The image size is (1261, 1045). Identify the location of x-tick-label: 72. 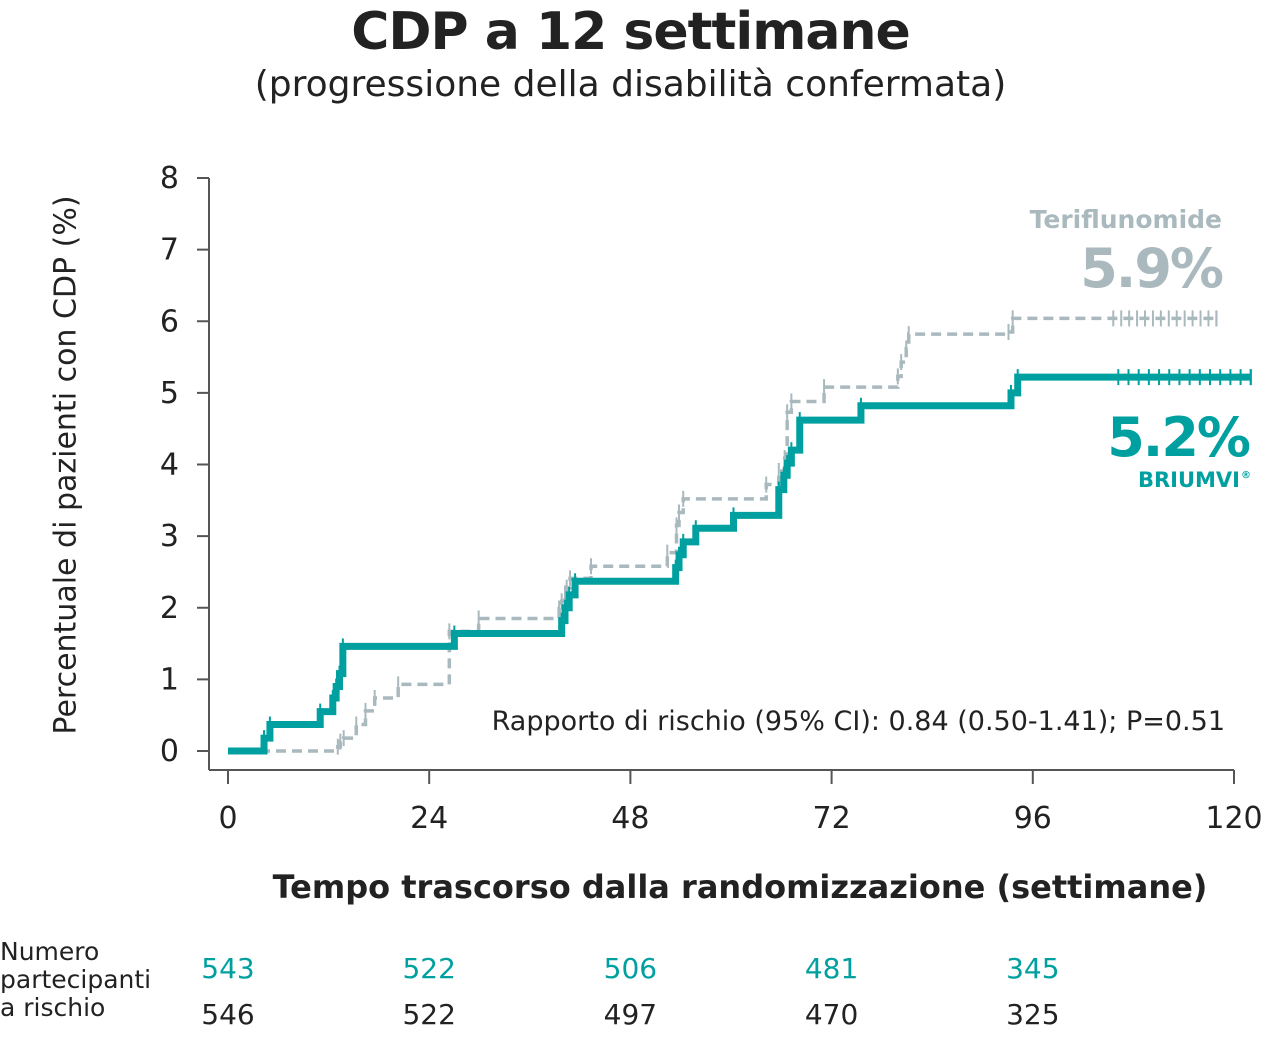
(832, 818).